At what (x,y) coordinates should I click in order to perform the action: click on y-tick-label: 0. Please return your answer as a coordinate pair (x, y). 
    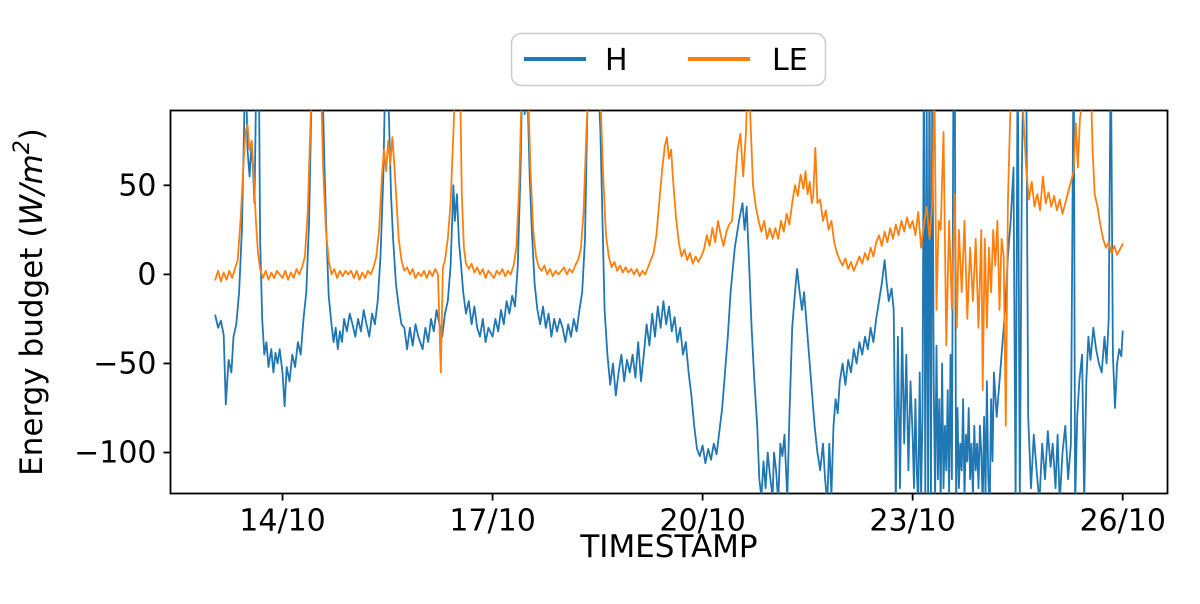
    Looking at the image, I should click on (146, 274).